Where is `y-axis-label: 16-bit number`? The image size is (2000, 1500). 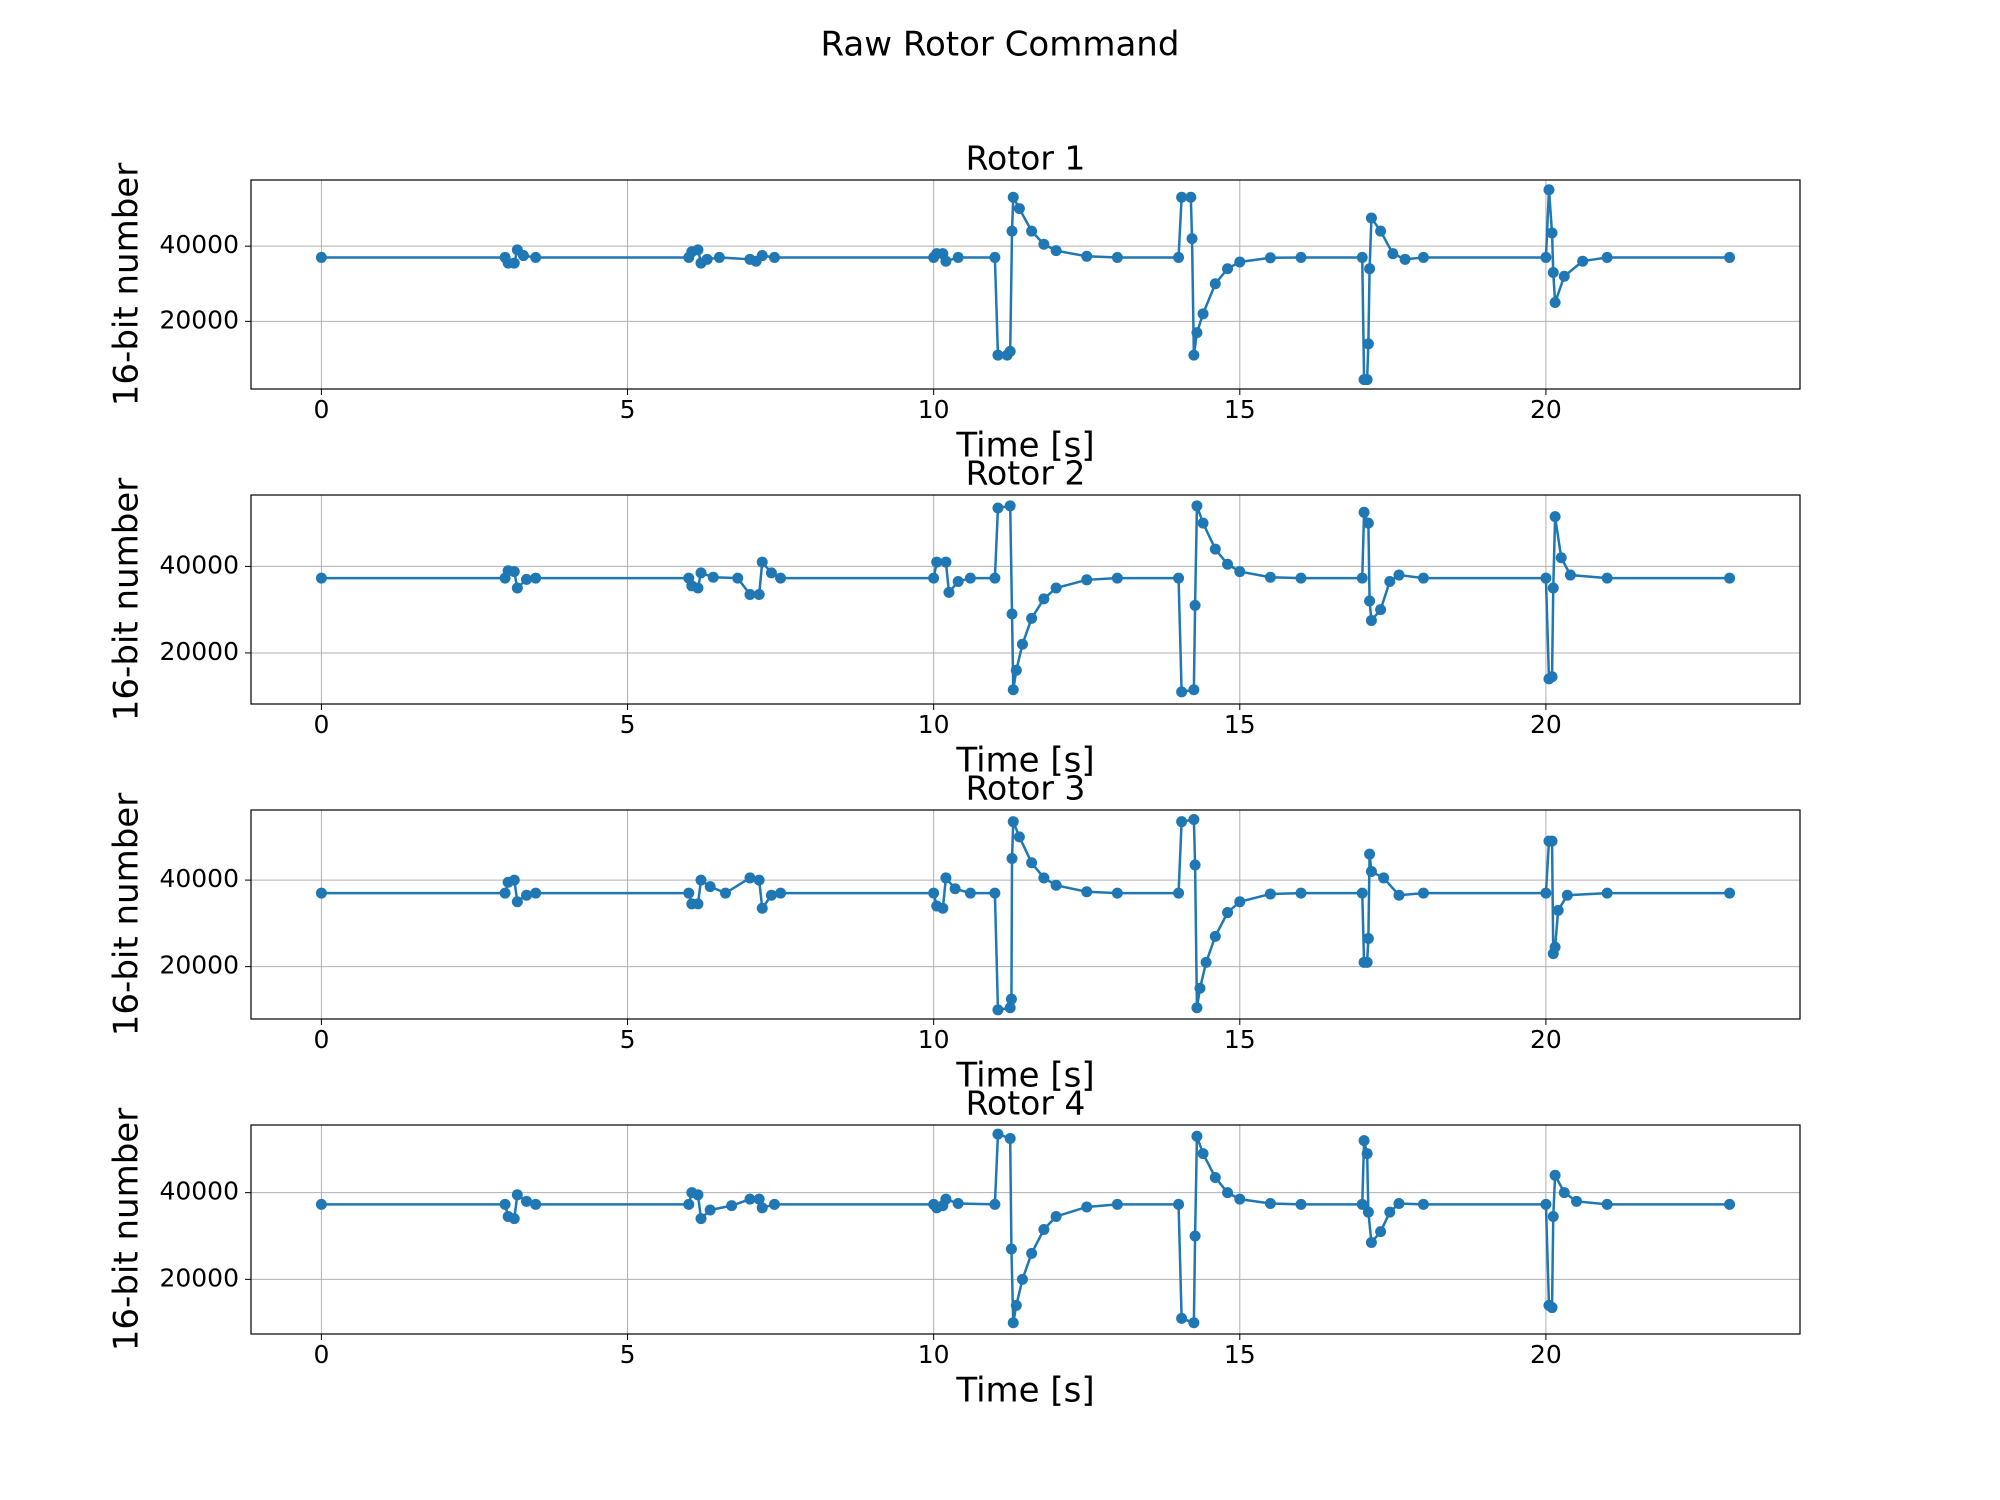 y-axis-label: 16-bit number is located at coordinates (127, 1229).